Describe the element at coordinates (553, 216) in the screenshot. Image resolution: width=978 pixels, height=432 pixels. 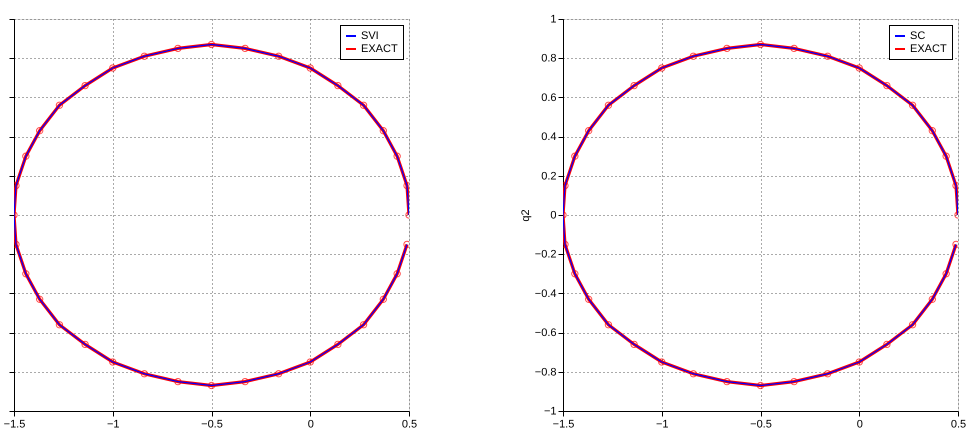
I see `y-tick-label: 0` at that location.